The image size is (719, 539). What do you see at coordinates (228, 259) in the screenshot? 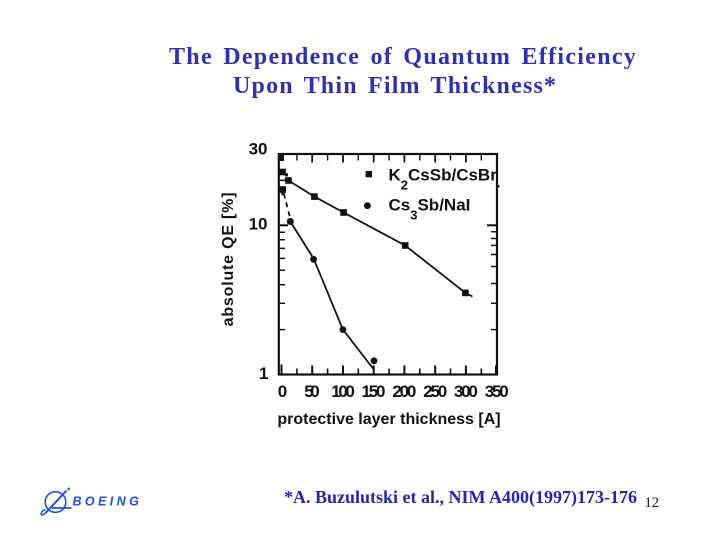
I see `svg-text: absolute QE [%]` at bounding box center [228, 259].